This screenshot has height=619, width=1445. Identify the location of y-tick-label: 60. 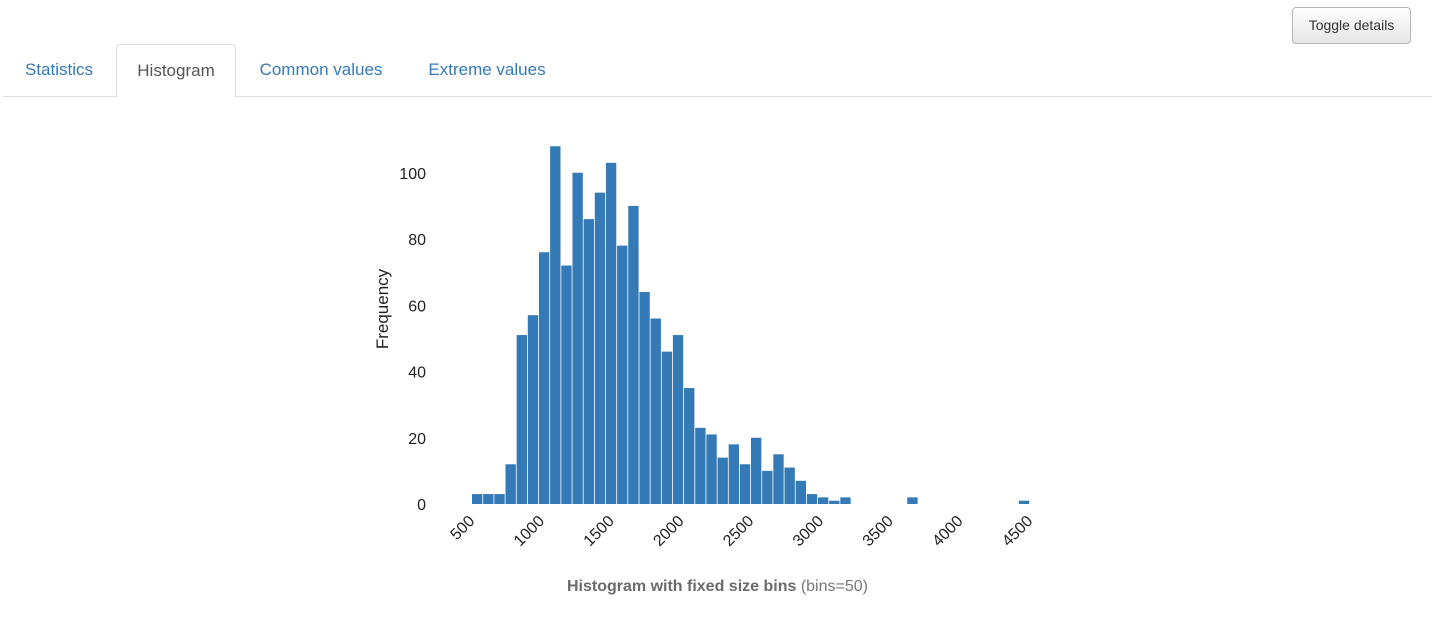
(417, 306).